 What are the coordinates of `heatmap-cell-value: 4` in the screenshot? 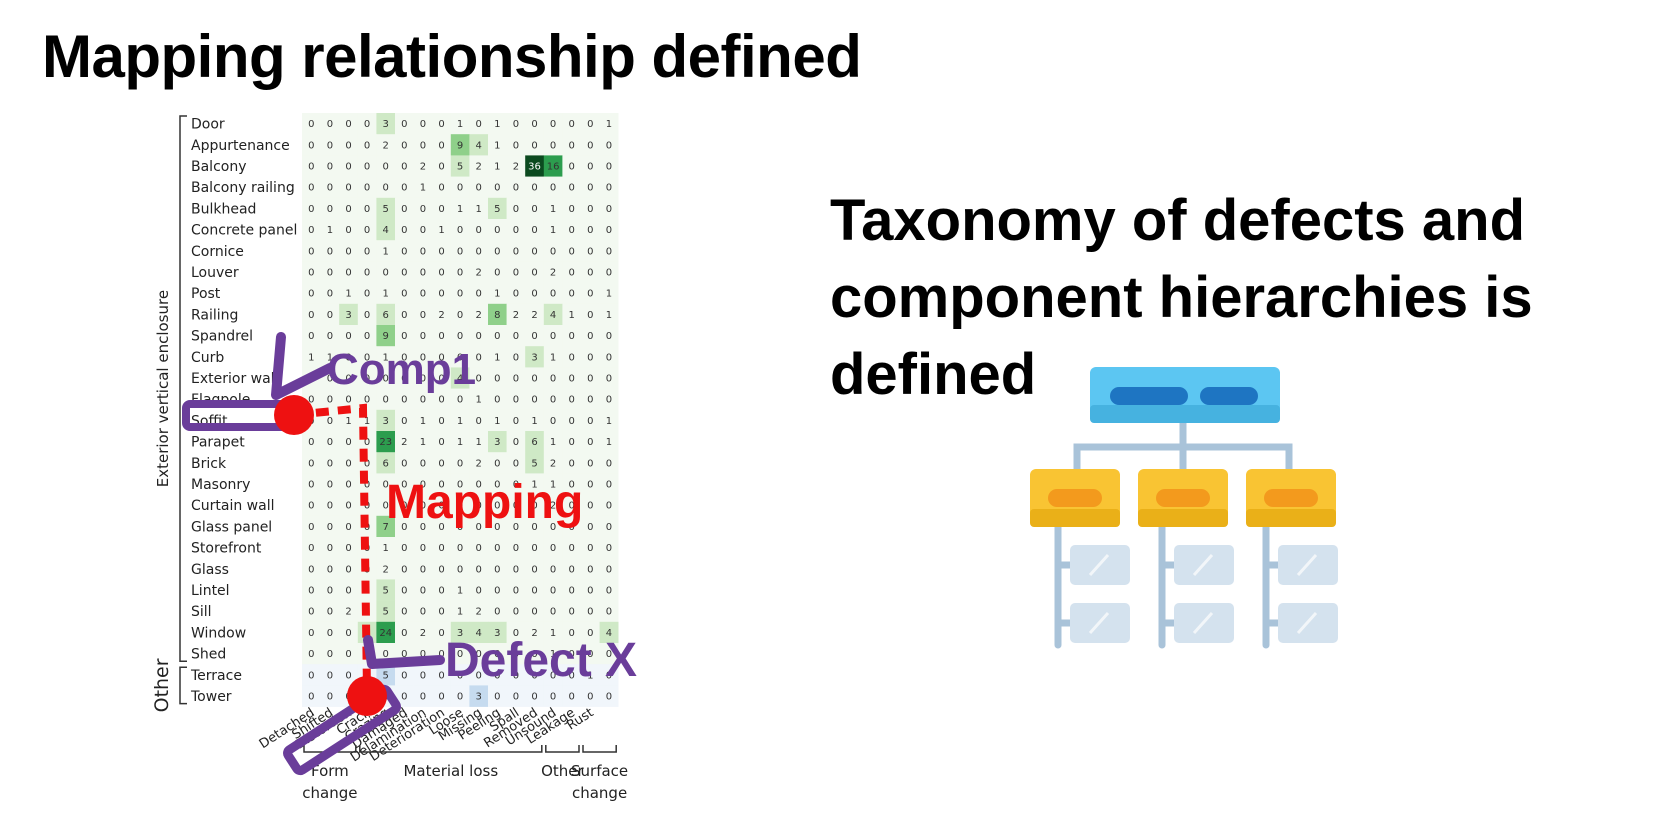 It's located at (460, 379).